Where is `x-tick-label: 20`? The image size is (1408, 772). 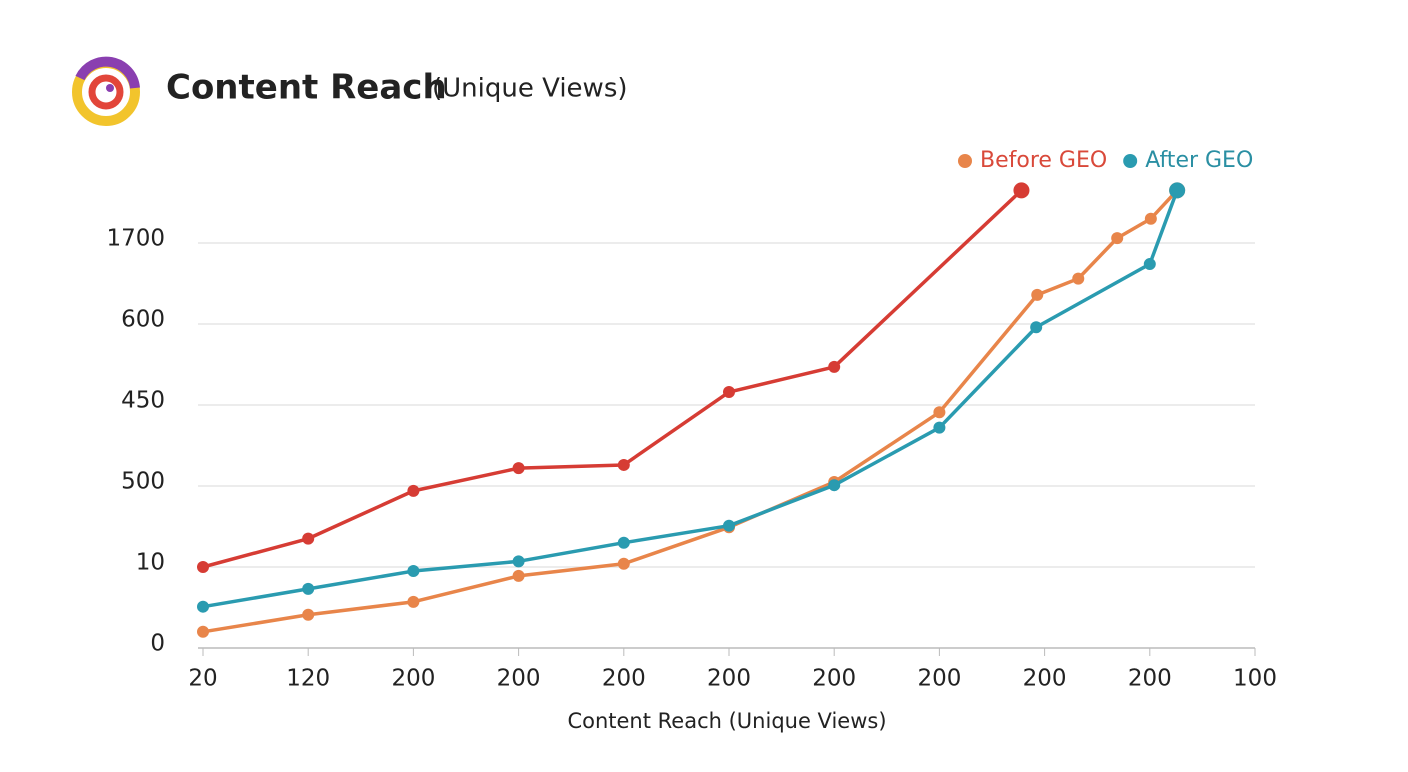 x-tick-label: 20 is located at coordinates (202, 679).